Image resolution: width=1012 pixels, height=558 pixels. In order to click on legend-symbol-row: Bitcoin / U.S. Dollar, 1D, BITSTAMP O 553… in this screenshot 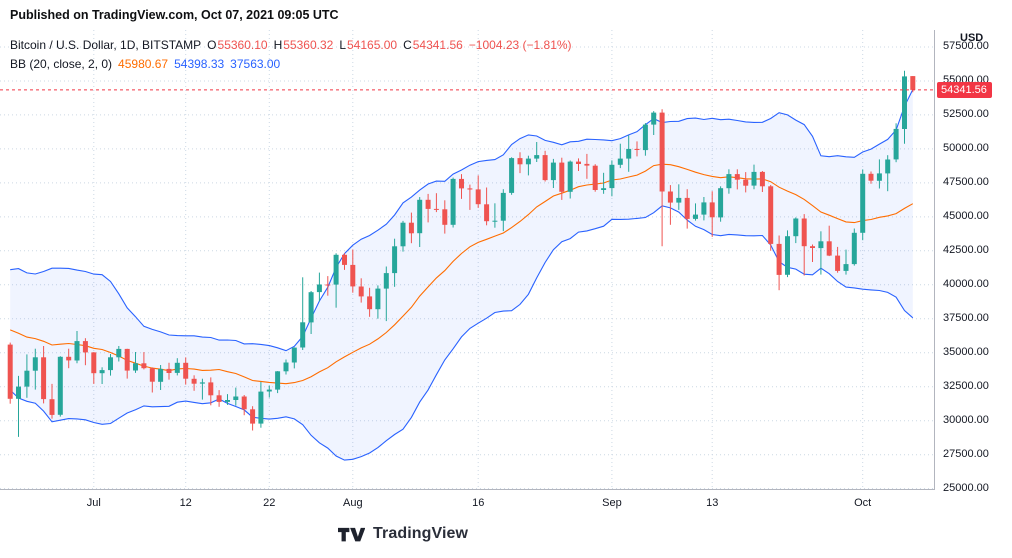, I will do `click(291, 45)`.